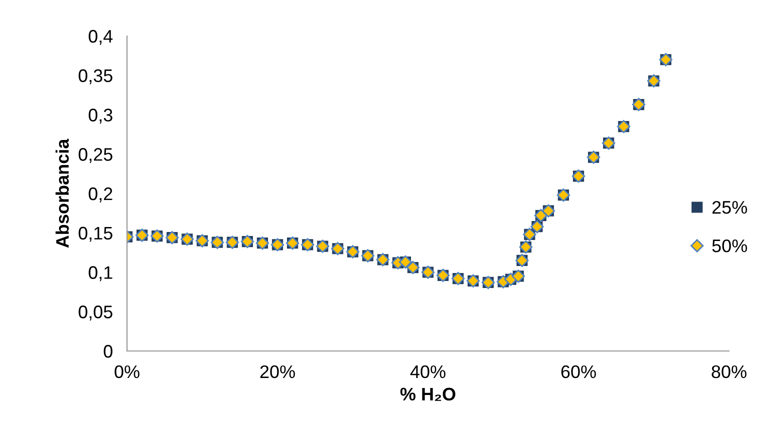 The width and height of the screenshot is (769, 430). I want to click on x-tick-label: 60%, so click(578, 371).